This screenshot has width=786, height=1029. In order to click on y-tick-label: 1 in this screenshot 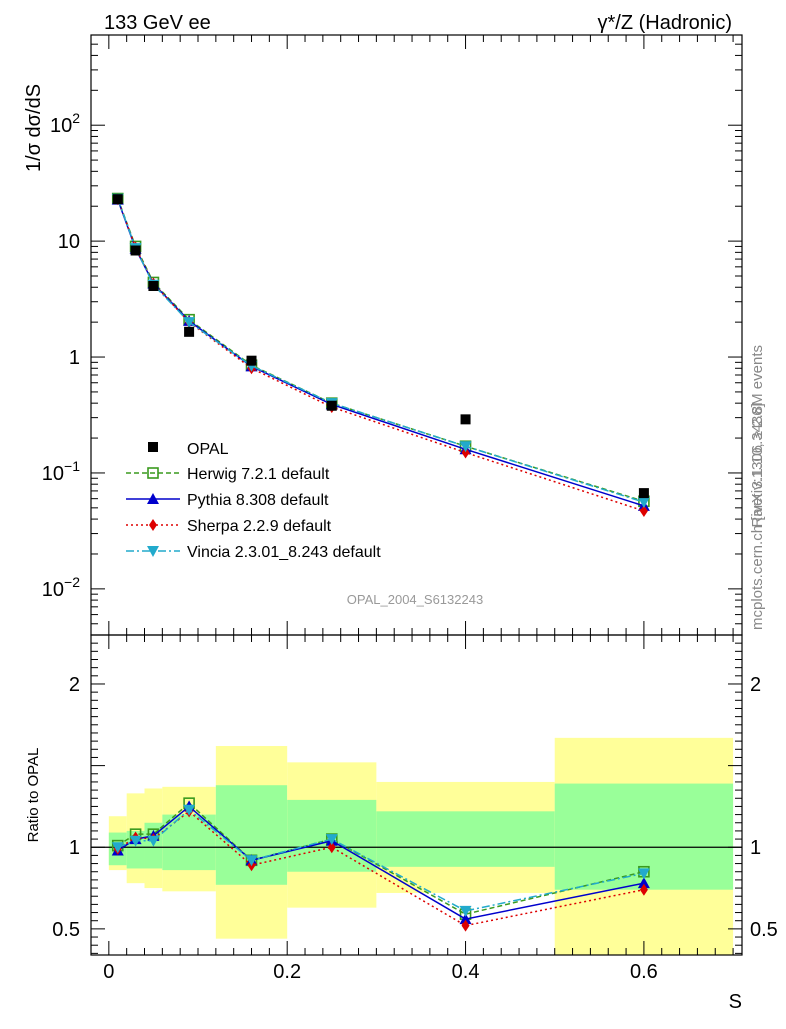, I will do `click(74, 358)`.